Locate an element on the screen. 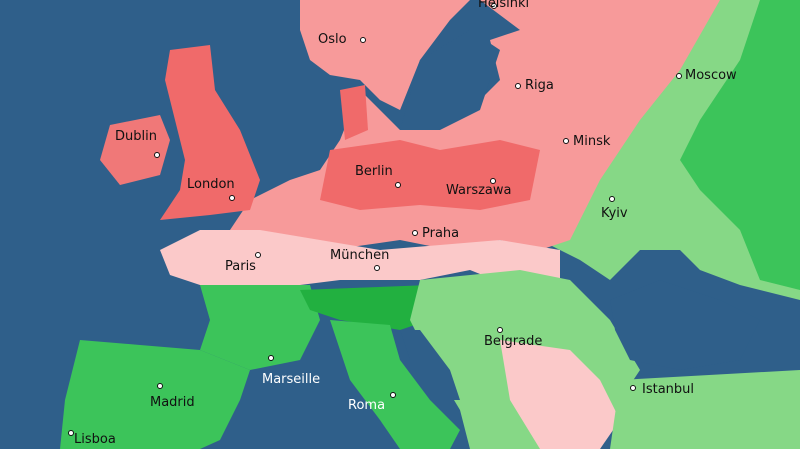 The image size is (800, 449). land-turkey is located at coordinates (705, 409).